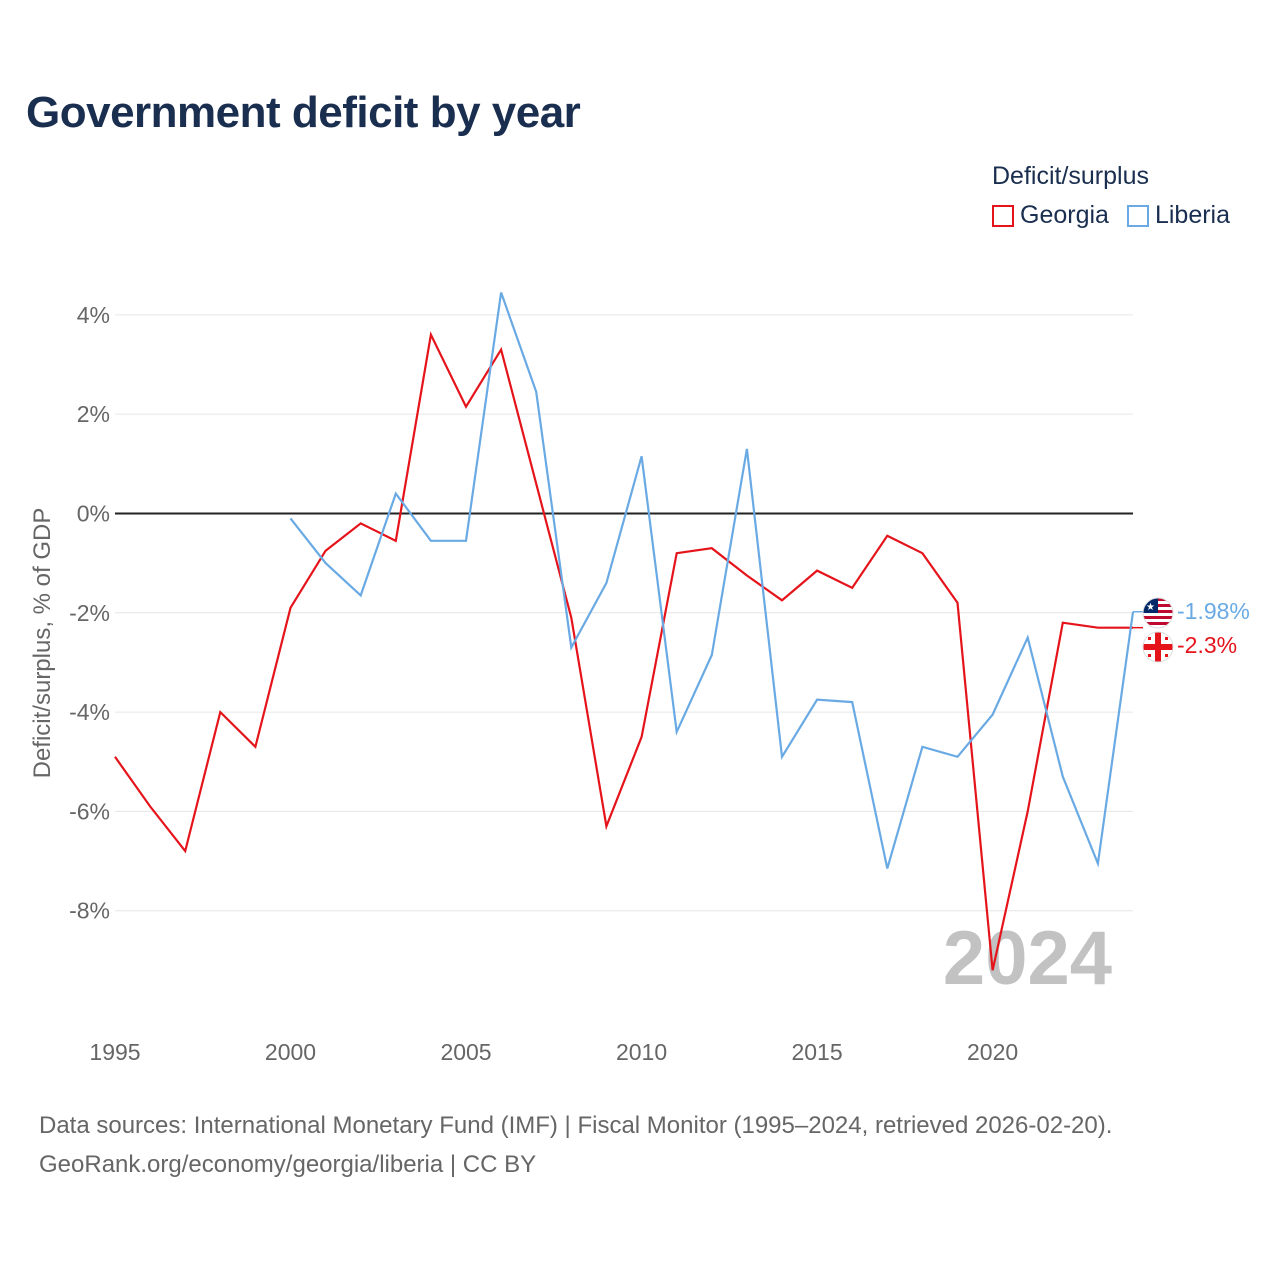 The height and width of the screenshot is (1280, 1280). Describe the element at coordinates (1207, 645) in the screenshot. I see `end-label-georgia: -2.3%` at that location.